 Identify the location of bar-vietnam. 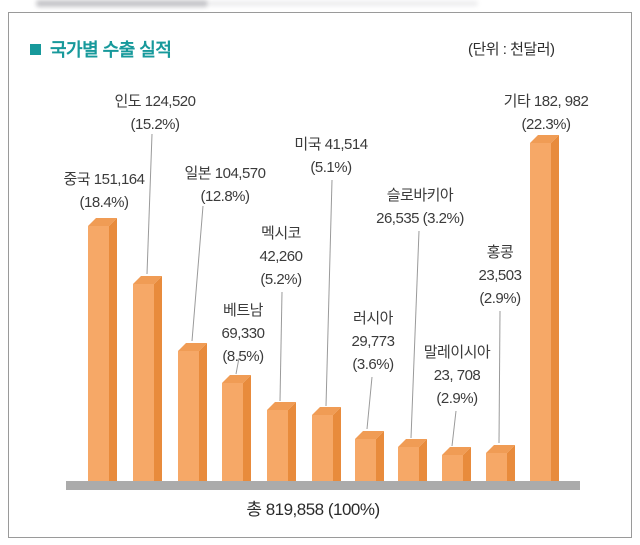
(236, 428).